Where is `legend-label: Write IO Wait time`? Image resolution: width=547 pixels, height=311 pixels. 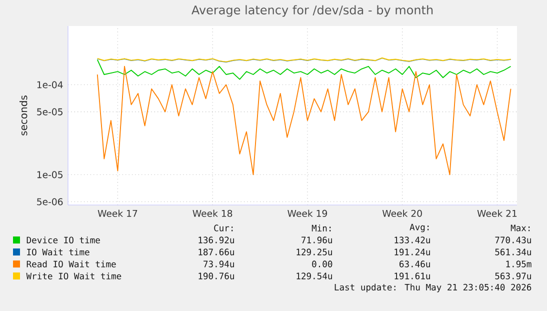
legend-label: Write IO Wait time is located at coordinates (74, 276).